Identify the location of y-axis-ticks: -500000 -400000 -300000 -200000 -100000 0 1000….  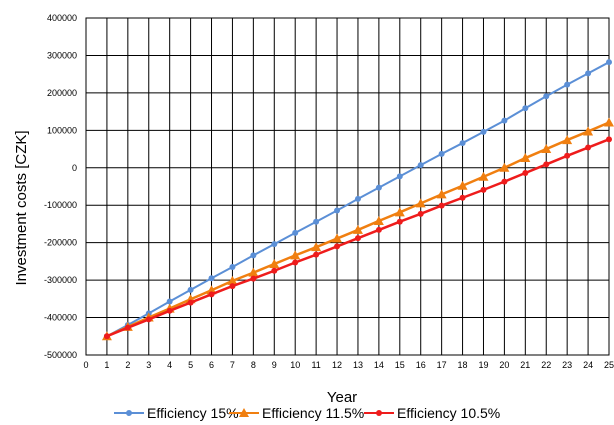
(60, 186).